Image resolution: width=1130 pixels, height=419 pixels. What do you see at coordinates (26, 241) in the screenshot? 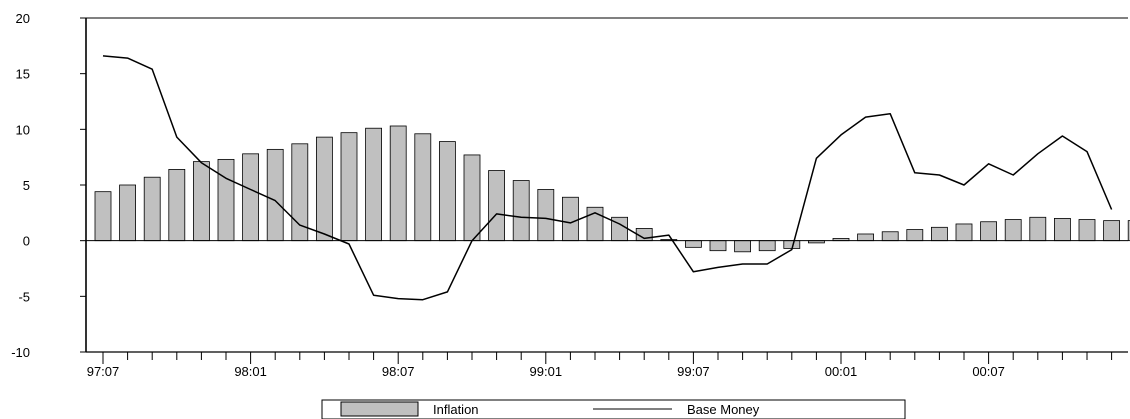
I see `y-tick-label: 0` at bounding box center [26, 241].